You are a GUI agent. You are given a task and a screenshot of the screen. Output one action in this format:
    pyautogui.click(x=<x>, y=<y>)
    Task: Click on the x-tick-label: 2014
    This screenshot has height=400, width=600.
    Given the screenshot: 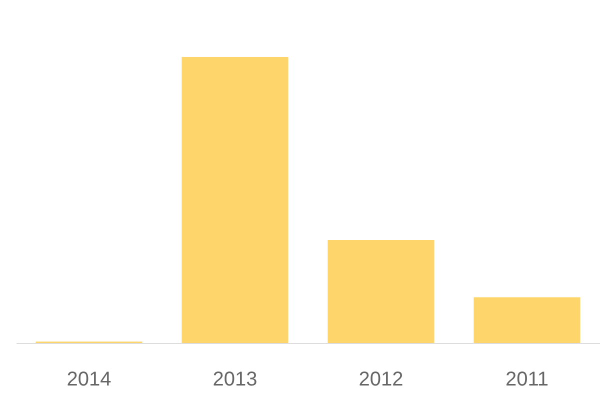 What is the action you would take?
    pyautogui.click(x=89, y=379)
    